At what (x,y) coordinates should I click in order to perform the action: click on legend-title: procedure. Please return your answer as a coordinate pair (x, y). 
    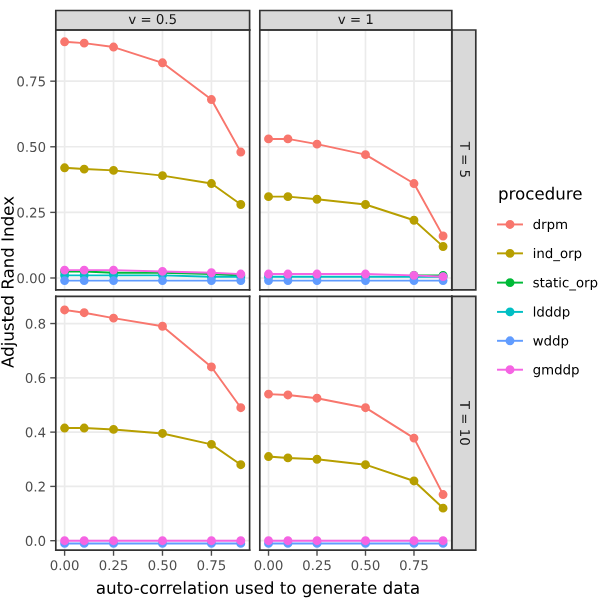
    Looking at the image, I should click on (540, 194).